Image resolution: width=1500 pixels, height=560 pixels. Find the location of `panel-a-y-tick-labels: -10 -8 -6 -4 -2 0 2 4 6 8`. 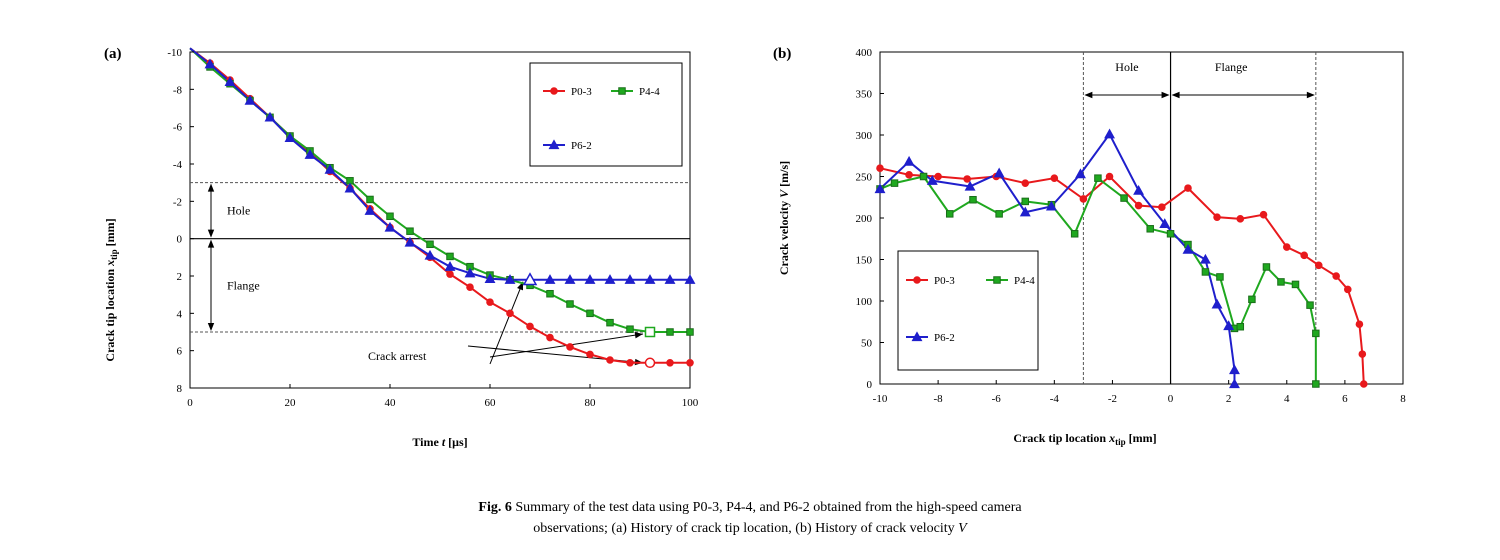

panel-a-y-tick-labels: -10 -8 -6 -4 -2 0 2 4 6 8 is located at coordinates (180, 221).